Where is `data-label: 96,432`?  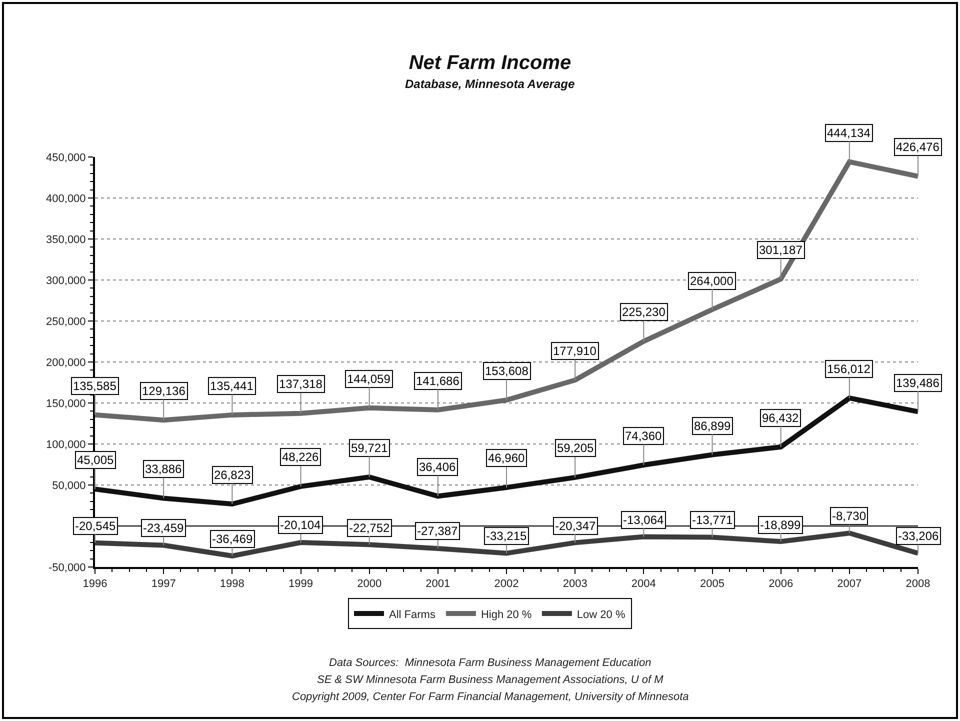
data-label: 96,432 is located at coordinates (781, 418).